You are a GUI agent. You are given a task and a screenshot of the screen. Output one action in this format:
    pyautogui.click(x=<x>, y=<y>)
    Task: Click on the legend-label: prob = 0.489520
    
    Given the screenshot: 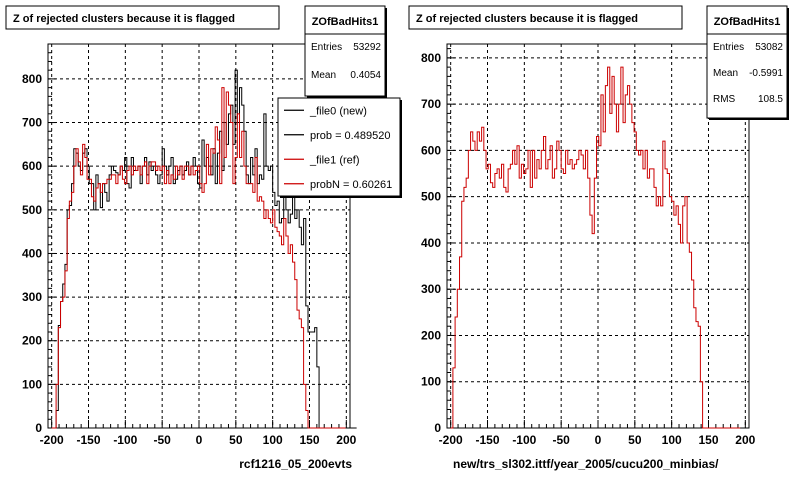 What is the action you would take?
    pyautogui.click(x=350, y=136)
    